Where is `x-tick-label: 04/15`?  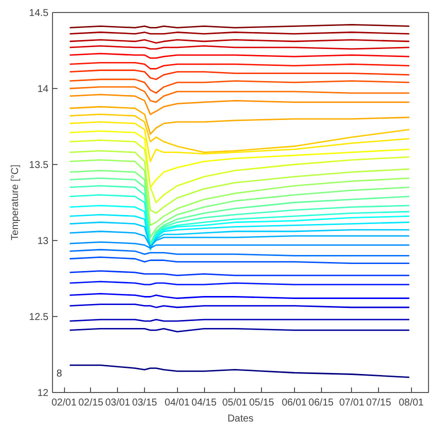
x-tick-label: 04/15 is located at coordinates (204, 403).